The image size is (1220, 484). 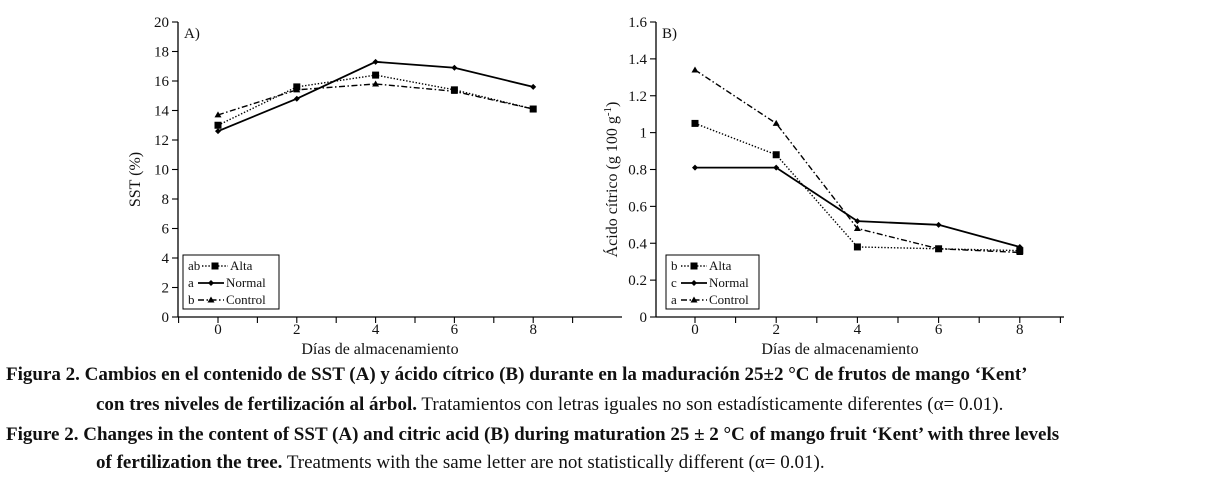 What do you see at coordinates (194, 265) in the screenshot?
I see `legend-letter: ab` at bounding box center [194, 265].